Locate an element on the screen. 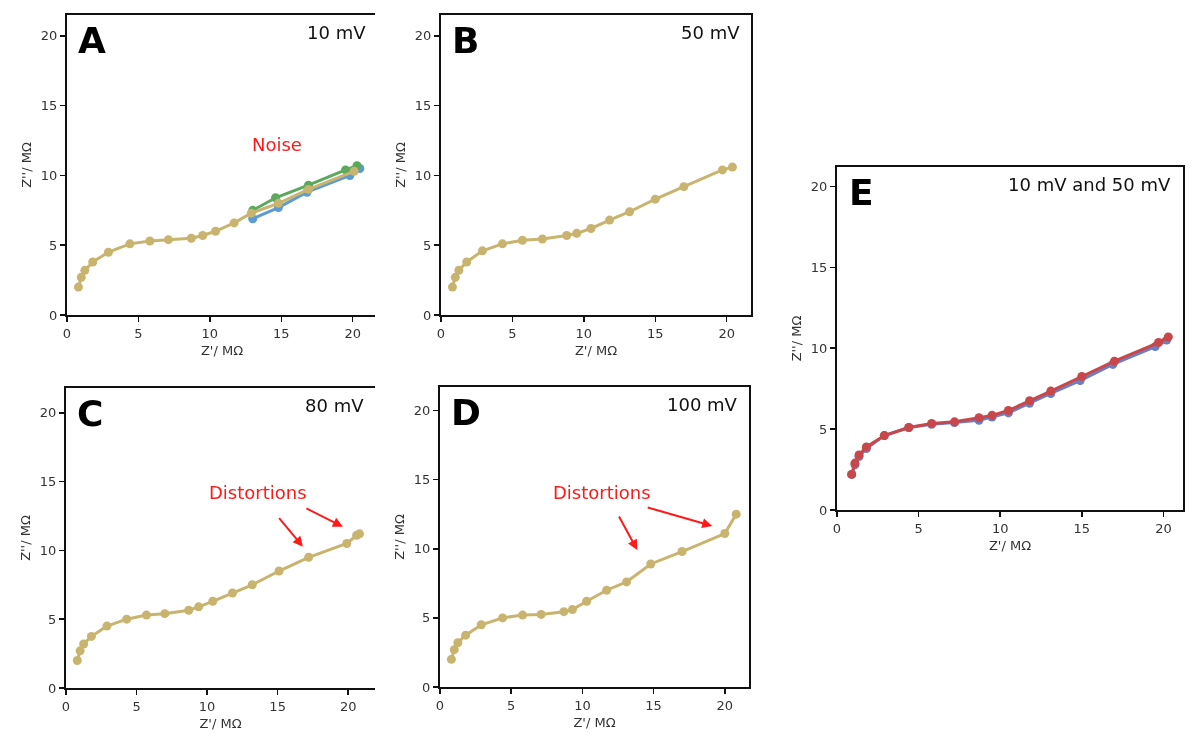  chart-title: B is located at coordinates (466, 40).